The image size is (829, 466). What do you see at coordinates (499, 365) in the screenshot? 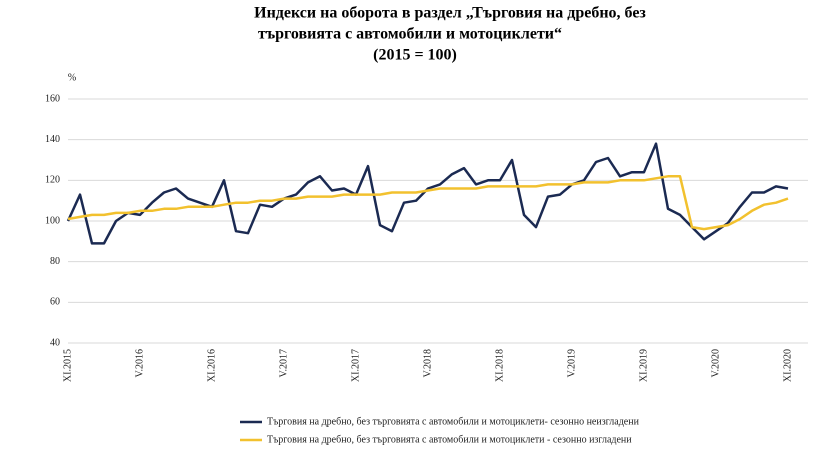
I see `x-tick-label: XI.2018` at bounding box center [499, 365].